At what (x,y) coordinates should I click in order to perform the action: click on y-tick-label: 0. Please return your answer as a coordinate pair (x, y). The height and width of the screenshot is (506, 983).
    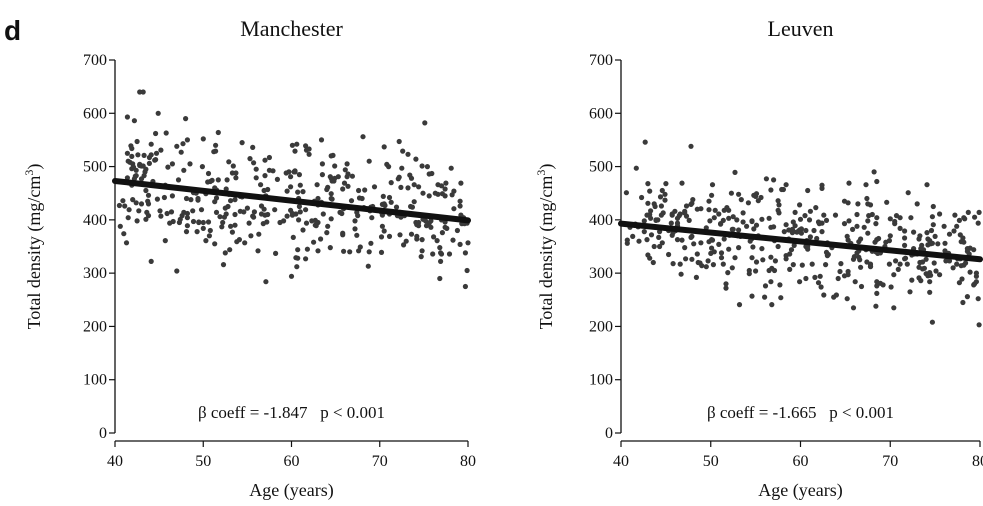
    Looking at the image, I should click on (609, 433).